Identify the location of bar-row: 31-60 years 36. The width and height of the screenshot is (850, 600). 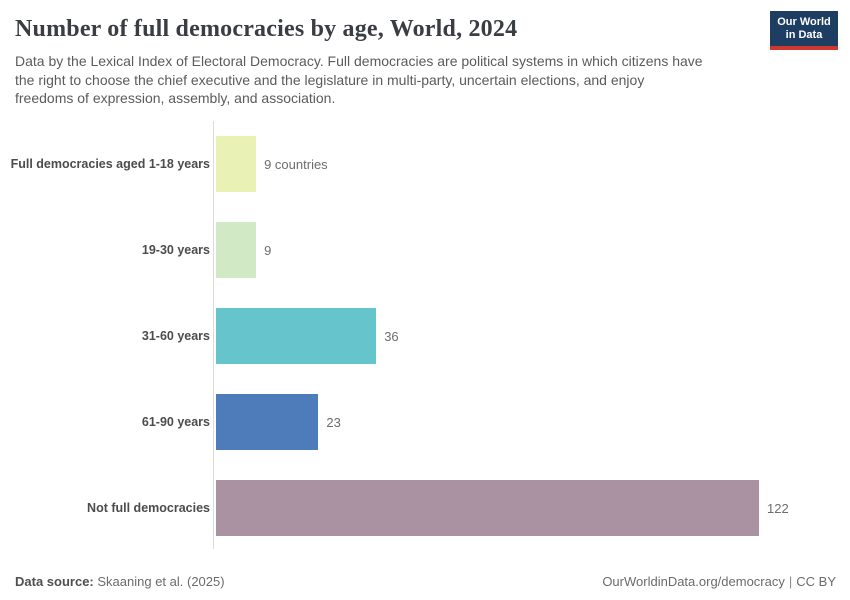
(425, 336).